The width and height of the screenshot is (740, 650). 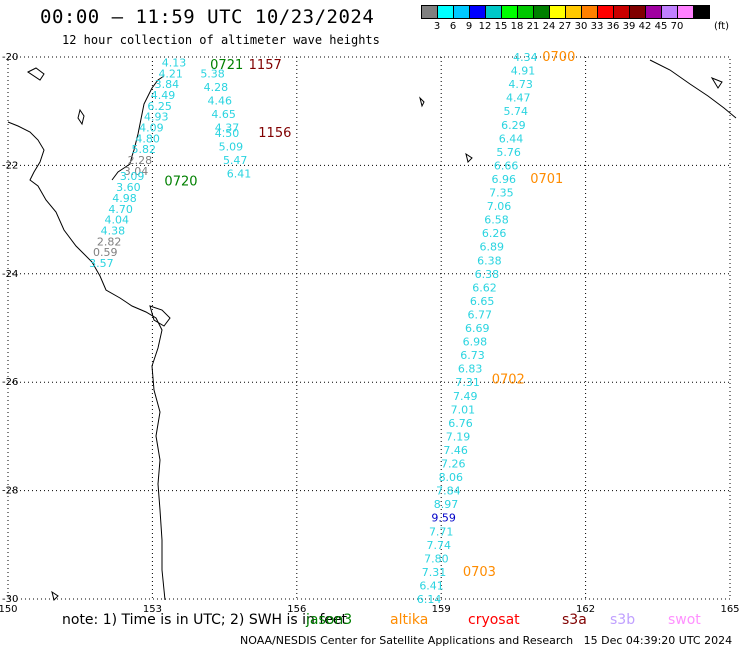 I want to click on latitude-label: -26, so click(x=10, y=382).